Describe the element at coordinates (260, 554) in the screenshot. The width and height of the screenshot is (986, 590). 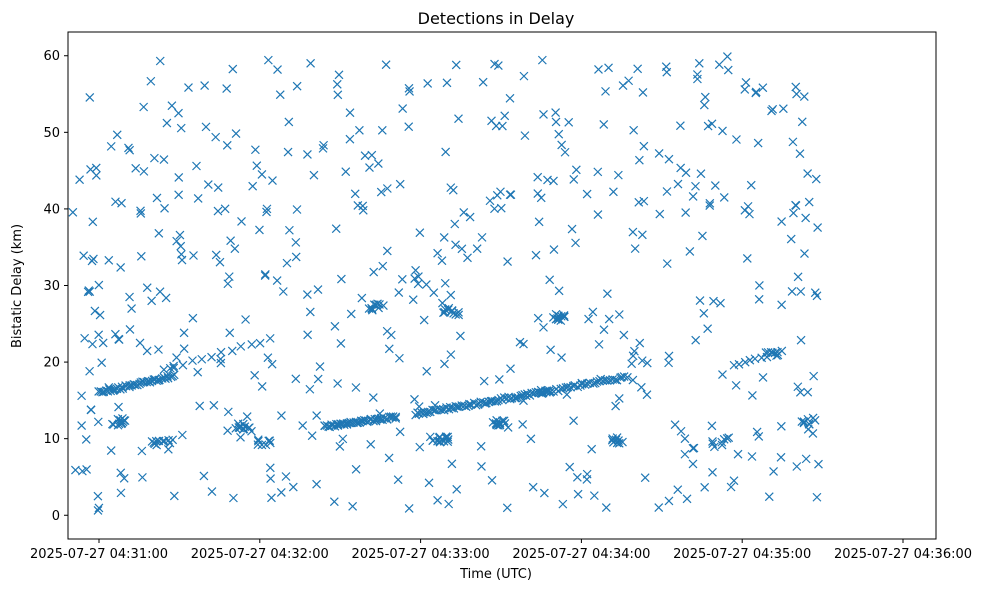
I see `x-tick-label: 2025-07-27 04:32:00` at that location.